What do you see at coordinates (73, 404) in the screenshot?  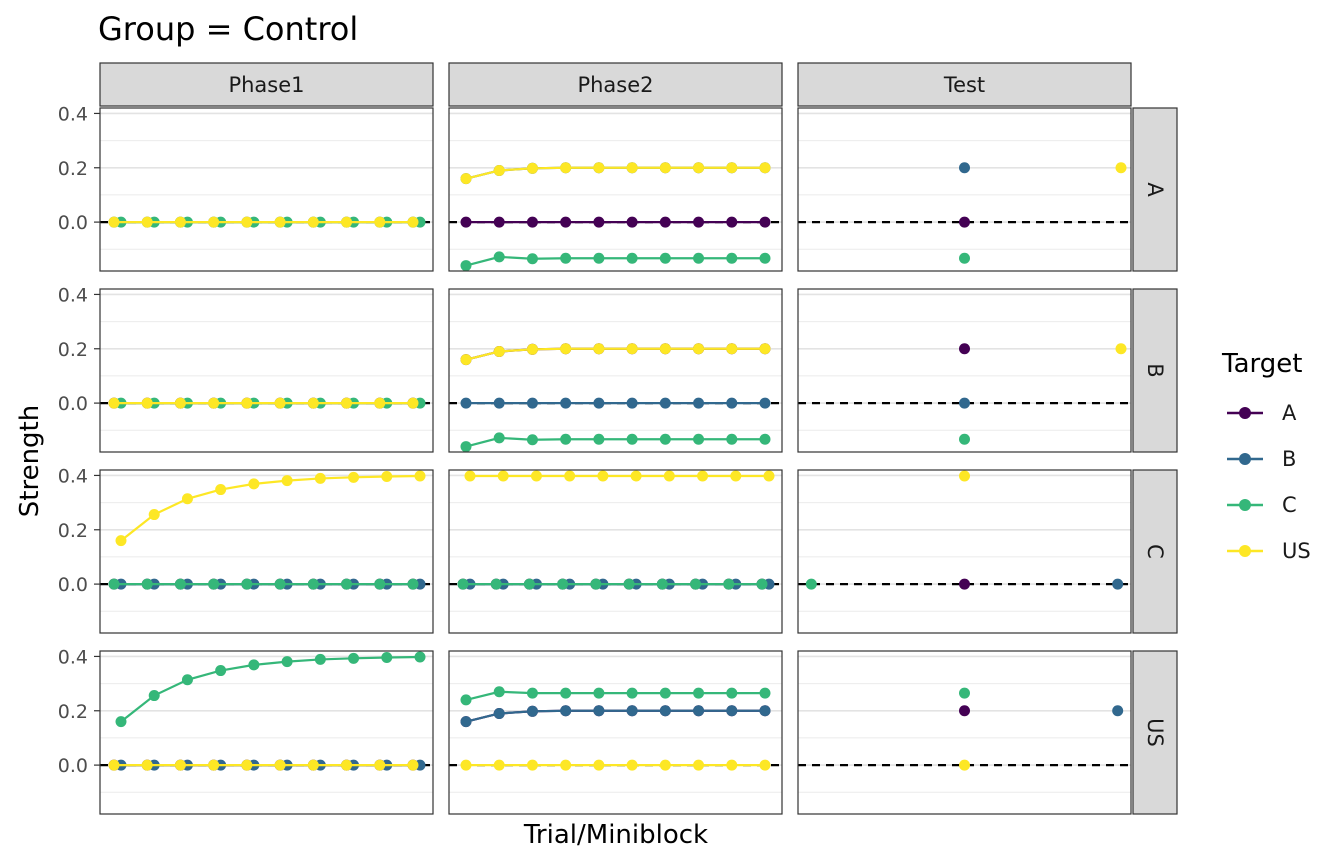 I see `y-tick-label: 0.0` at bounding box center [73, 404].